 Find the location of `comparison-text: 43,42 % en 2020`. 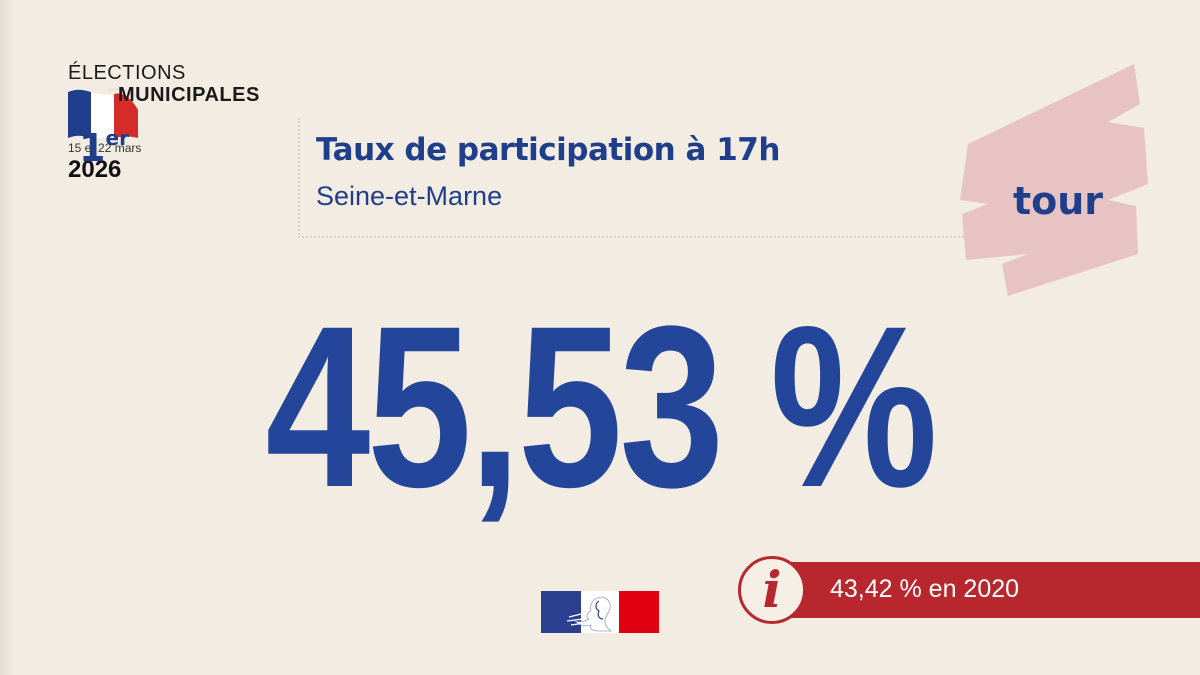

comparison-text: 43,42 % en 2020 is located at coordinates (925, 589).